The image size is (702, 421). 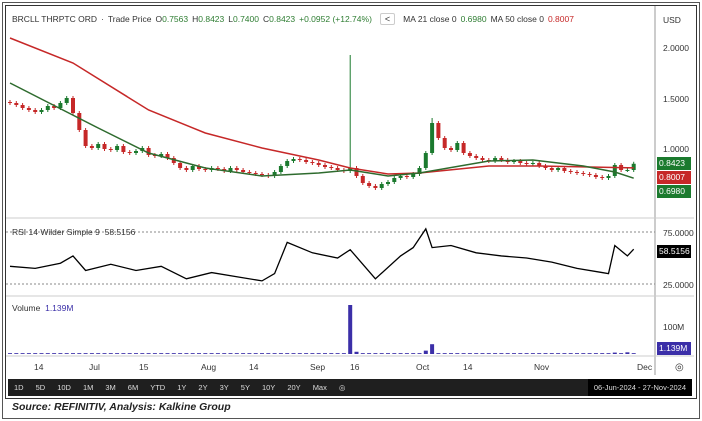 What do you see at coordinates (195, 19) in the screenshot?
I see `high-label: H` at bounding box center [195, 19].